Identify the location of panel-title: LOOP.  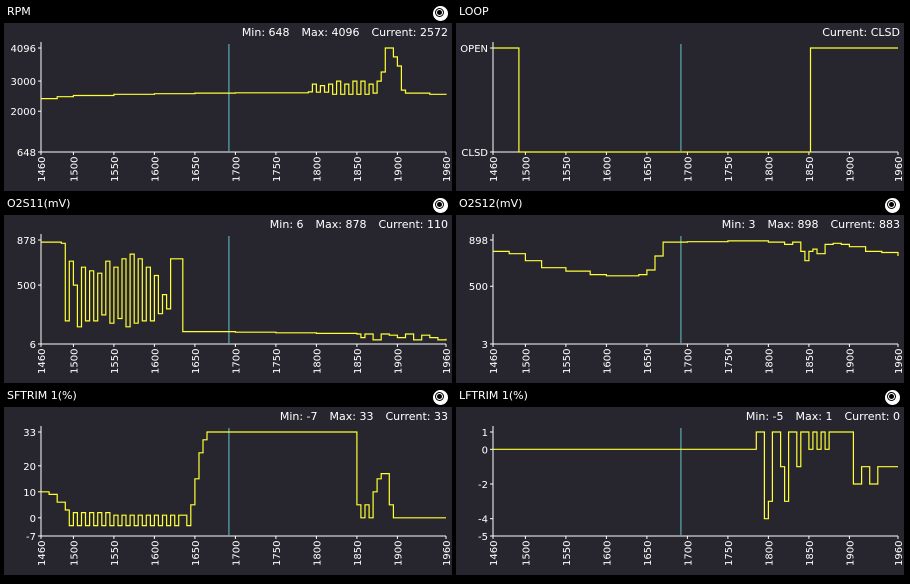
(474, 11).